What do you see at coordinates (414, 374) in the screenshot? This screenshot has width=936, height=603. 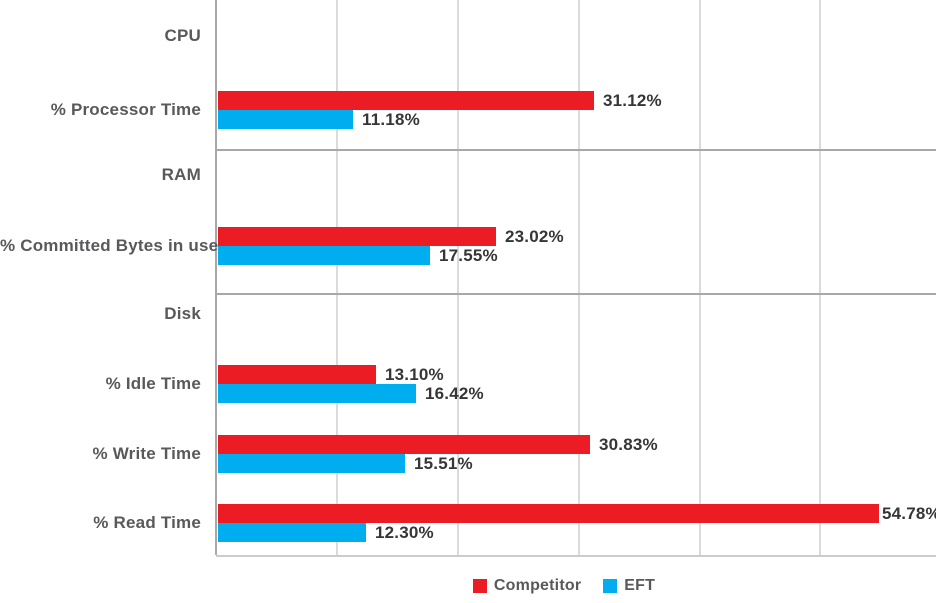 I see `value-label-competitor-idle-time: 13.10%` at bounding box center [414, 374].